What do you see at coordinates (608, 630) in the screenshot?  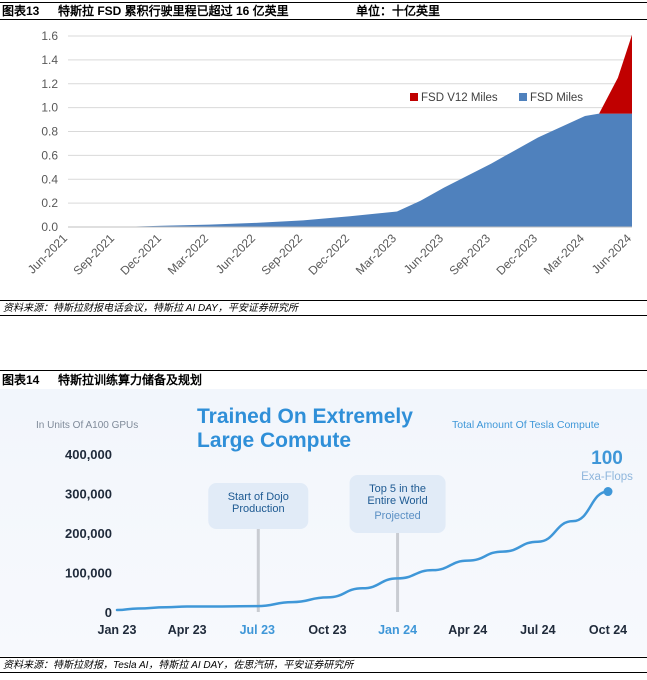 I see `chart2-x-tick: Oct 24` at bounding box center [608, 630].